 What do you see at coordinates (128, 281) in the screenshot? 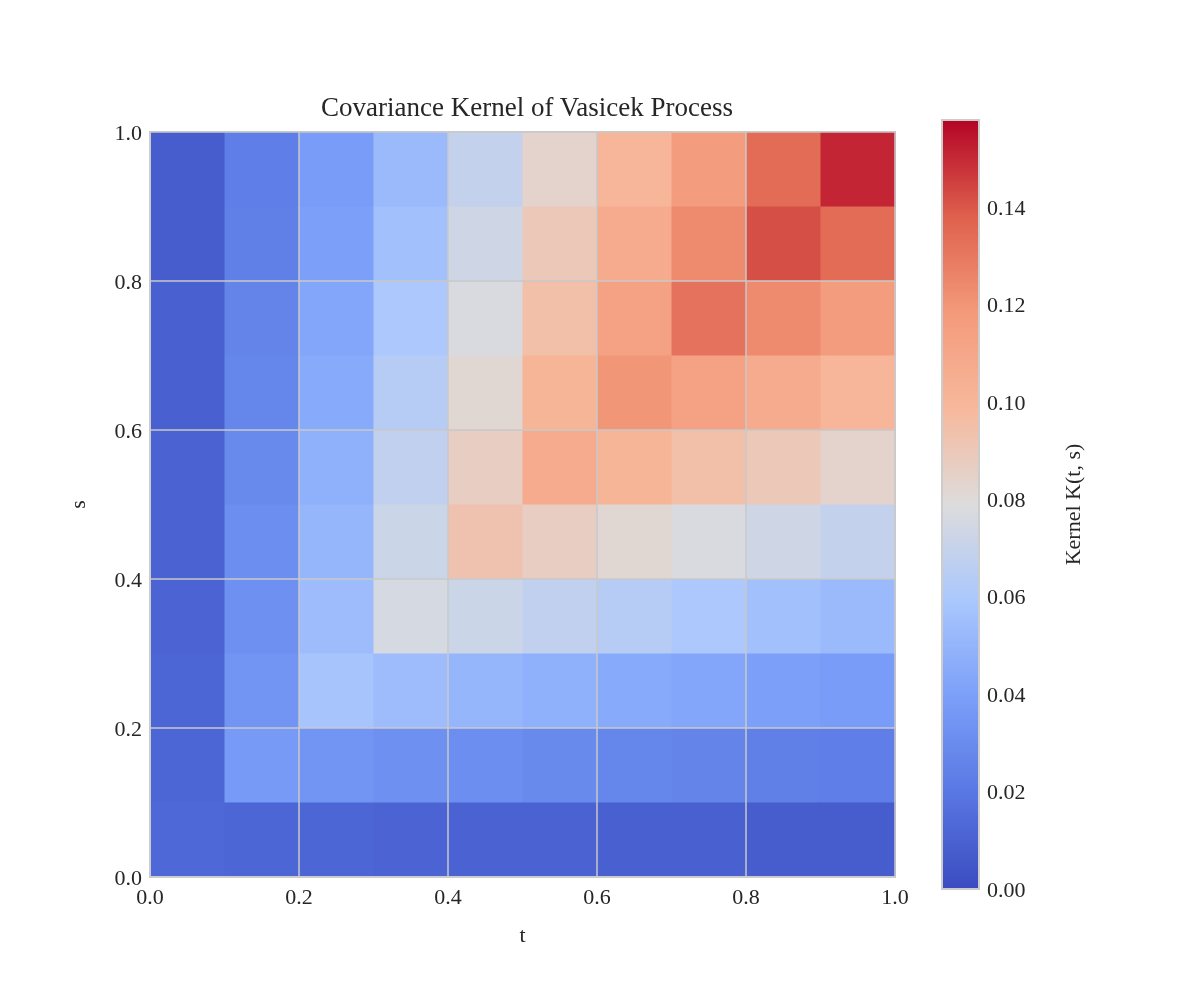
I see `y-tick-label: 0.8` at bounding box center [128, 281].